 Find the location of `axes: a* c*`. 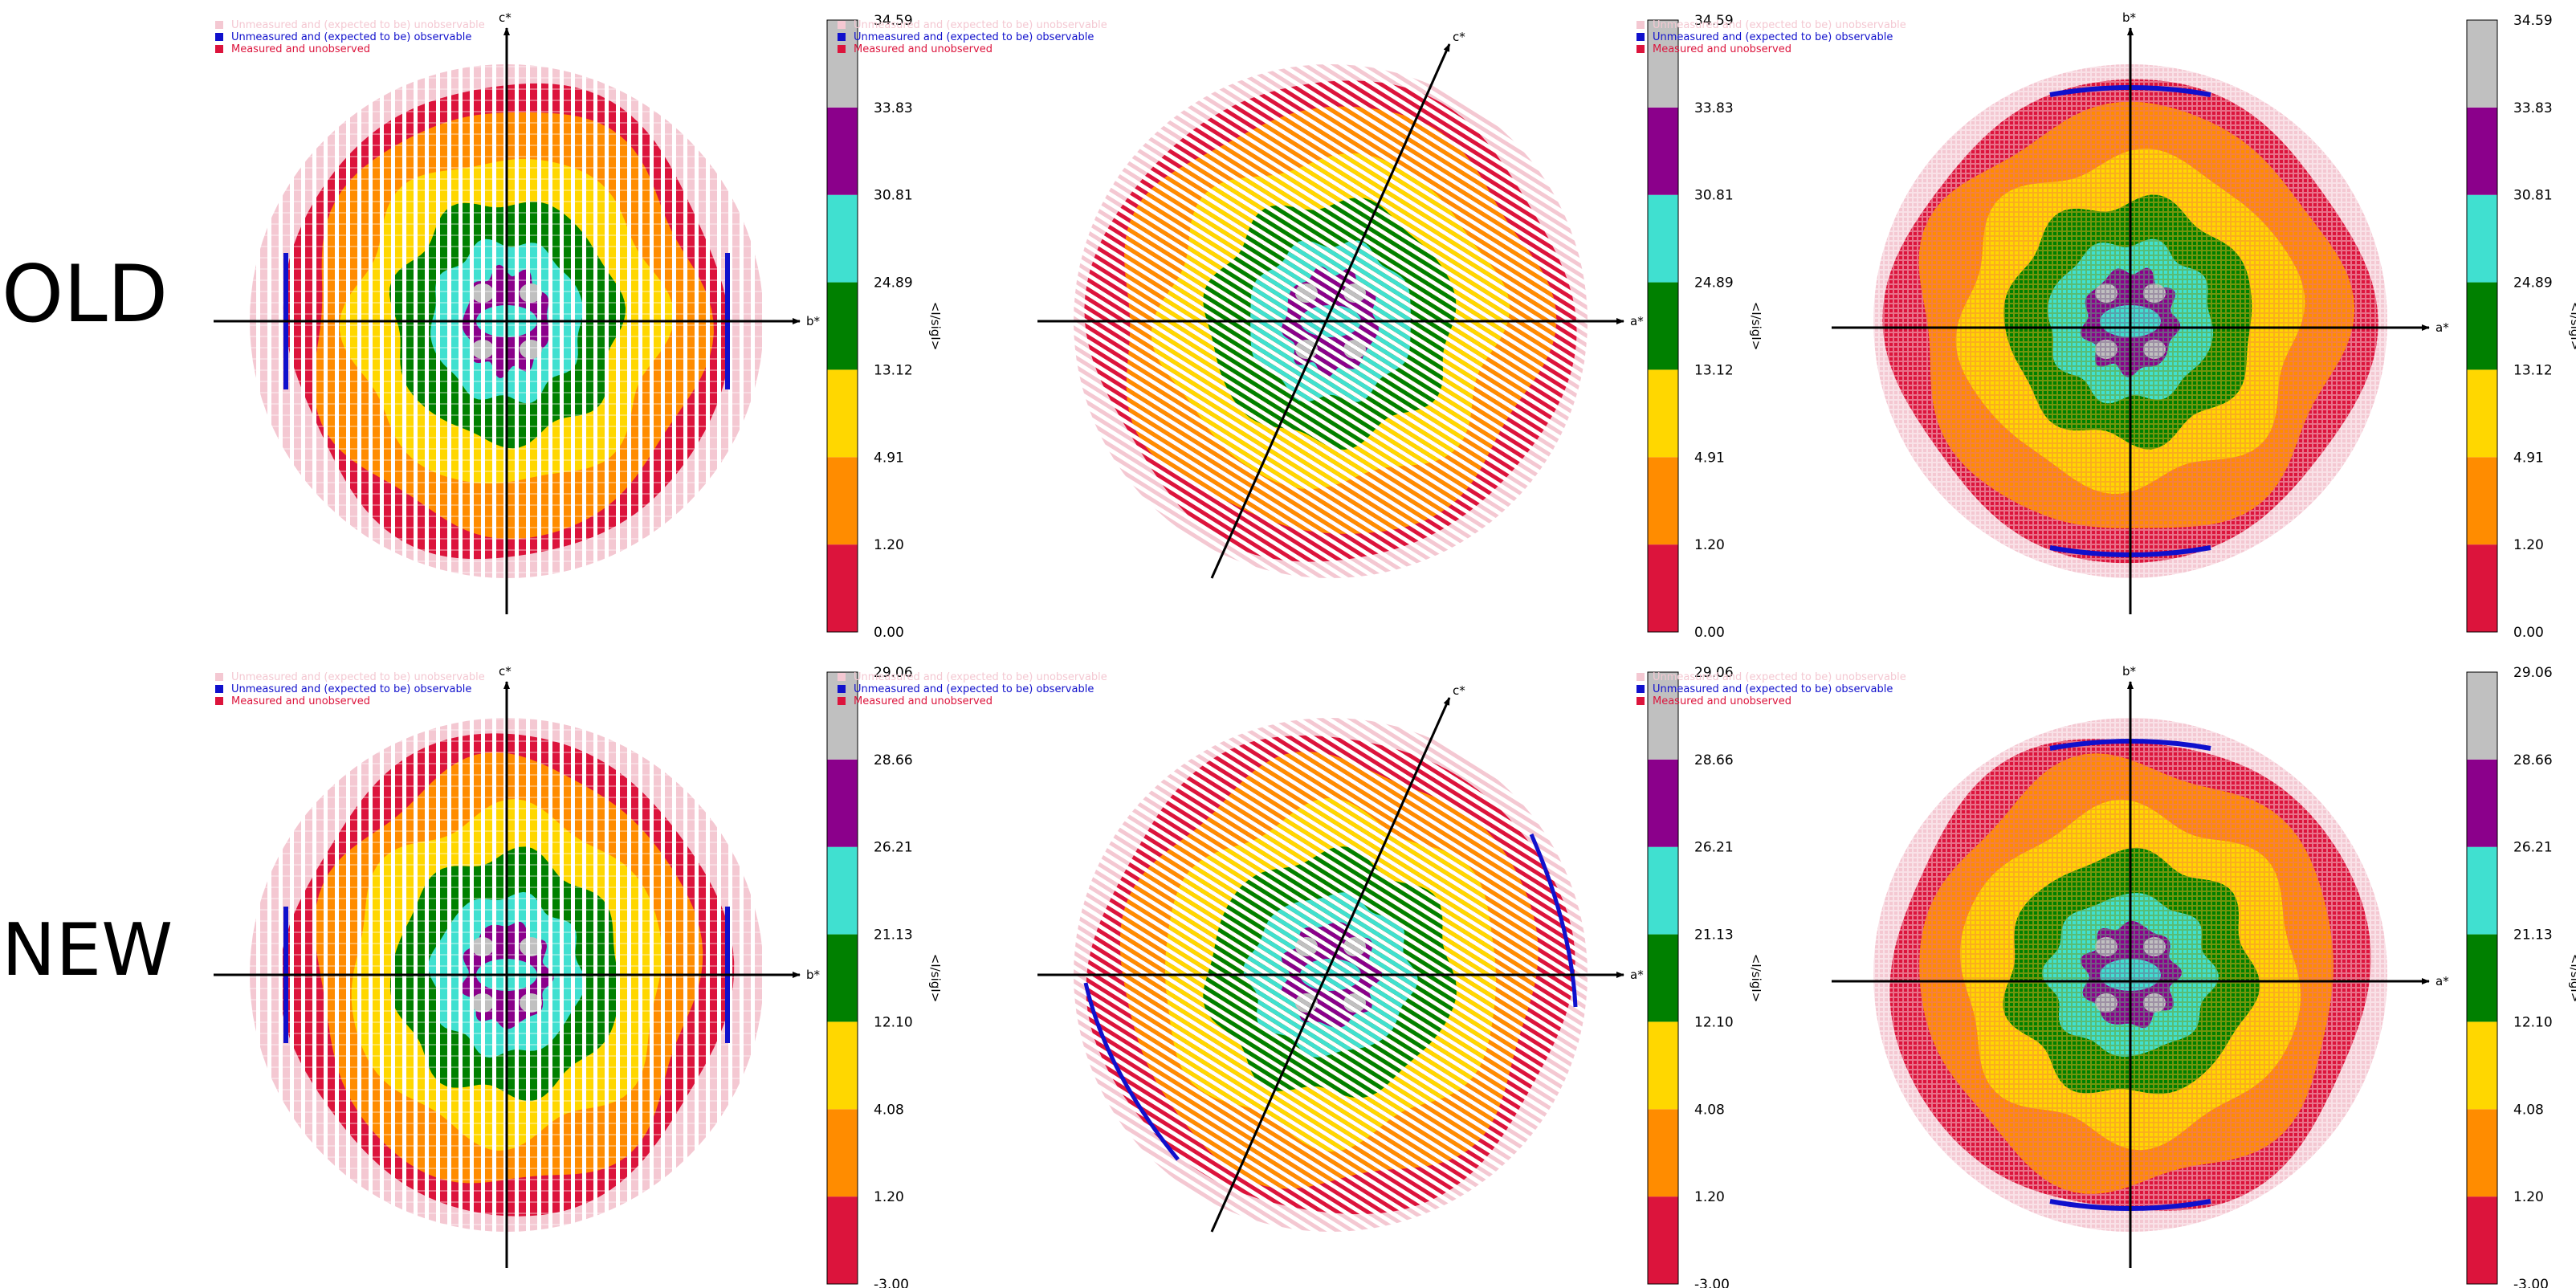

axes: a* c* is located at coordinates (1340, 304).